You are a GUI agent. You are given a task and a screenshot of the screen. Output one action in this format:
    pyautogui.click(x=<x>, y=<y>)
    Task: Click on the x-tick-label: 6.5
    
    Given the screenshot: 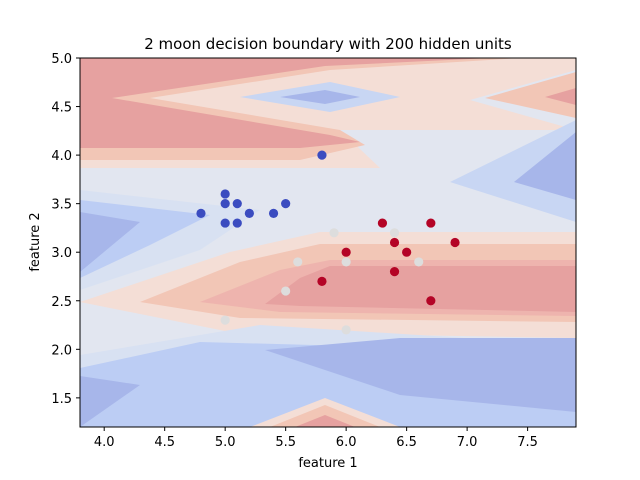 What is the action you would take?
    pyautogui.click(x=406, y=442)
    